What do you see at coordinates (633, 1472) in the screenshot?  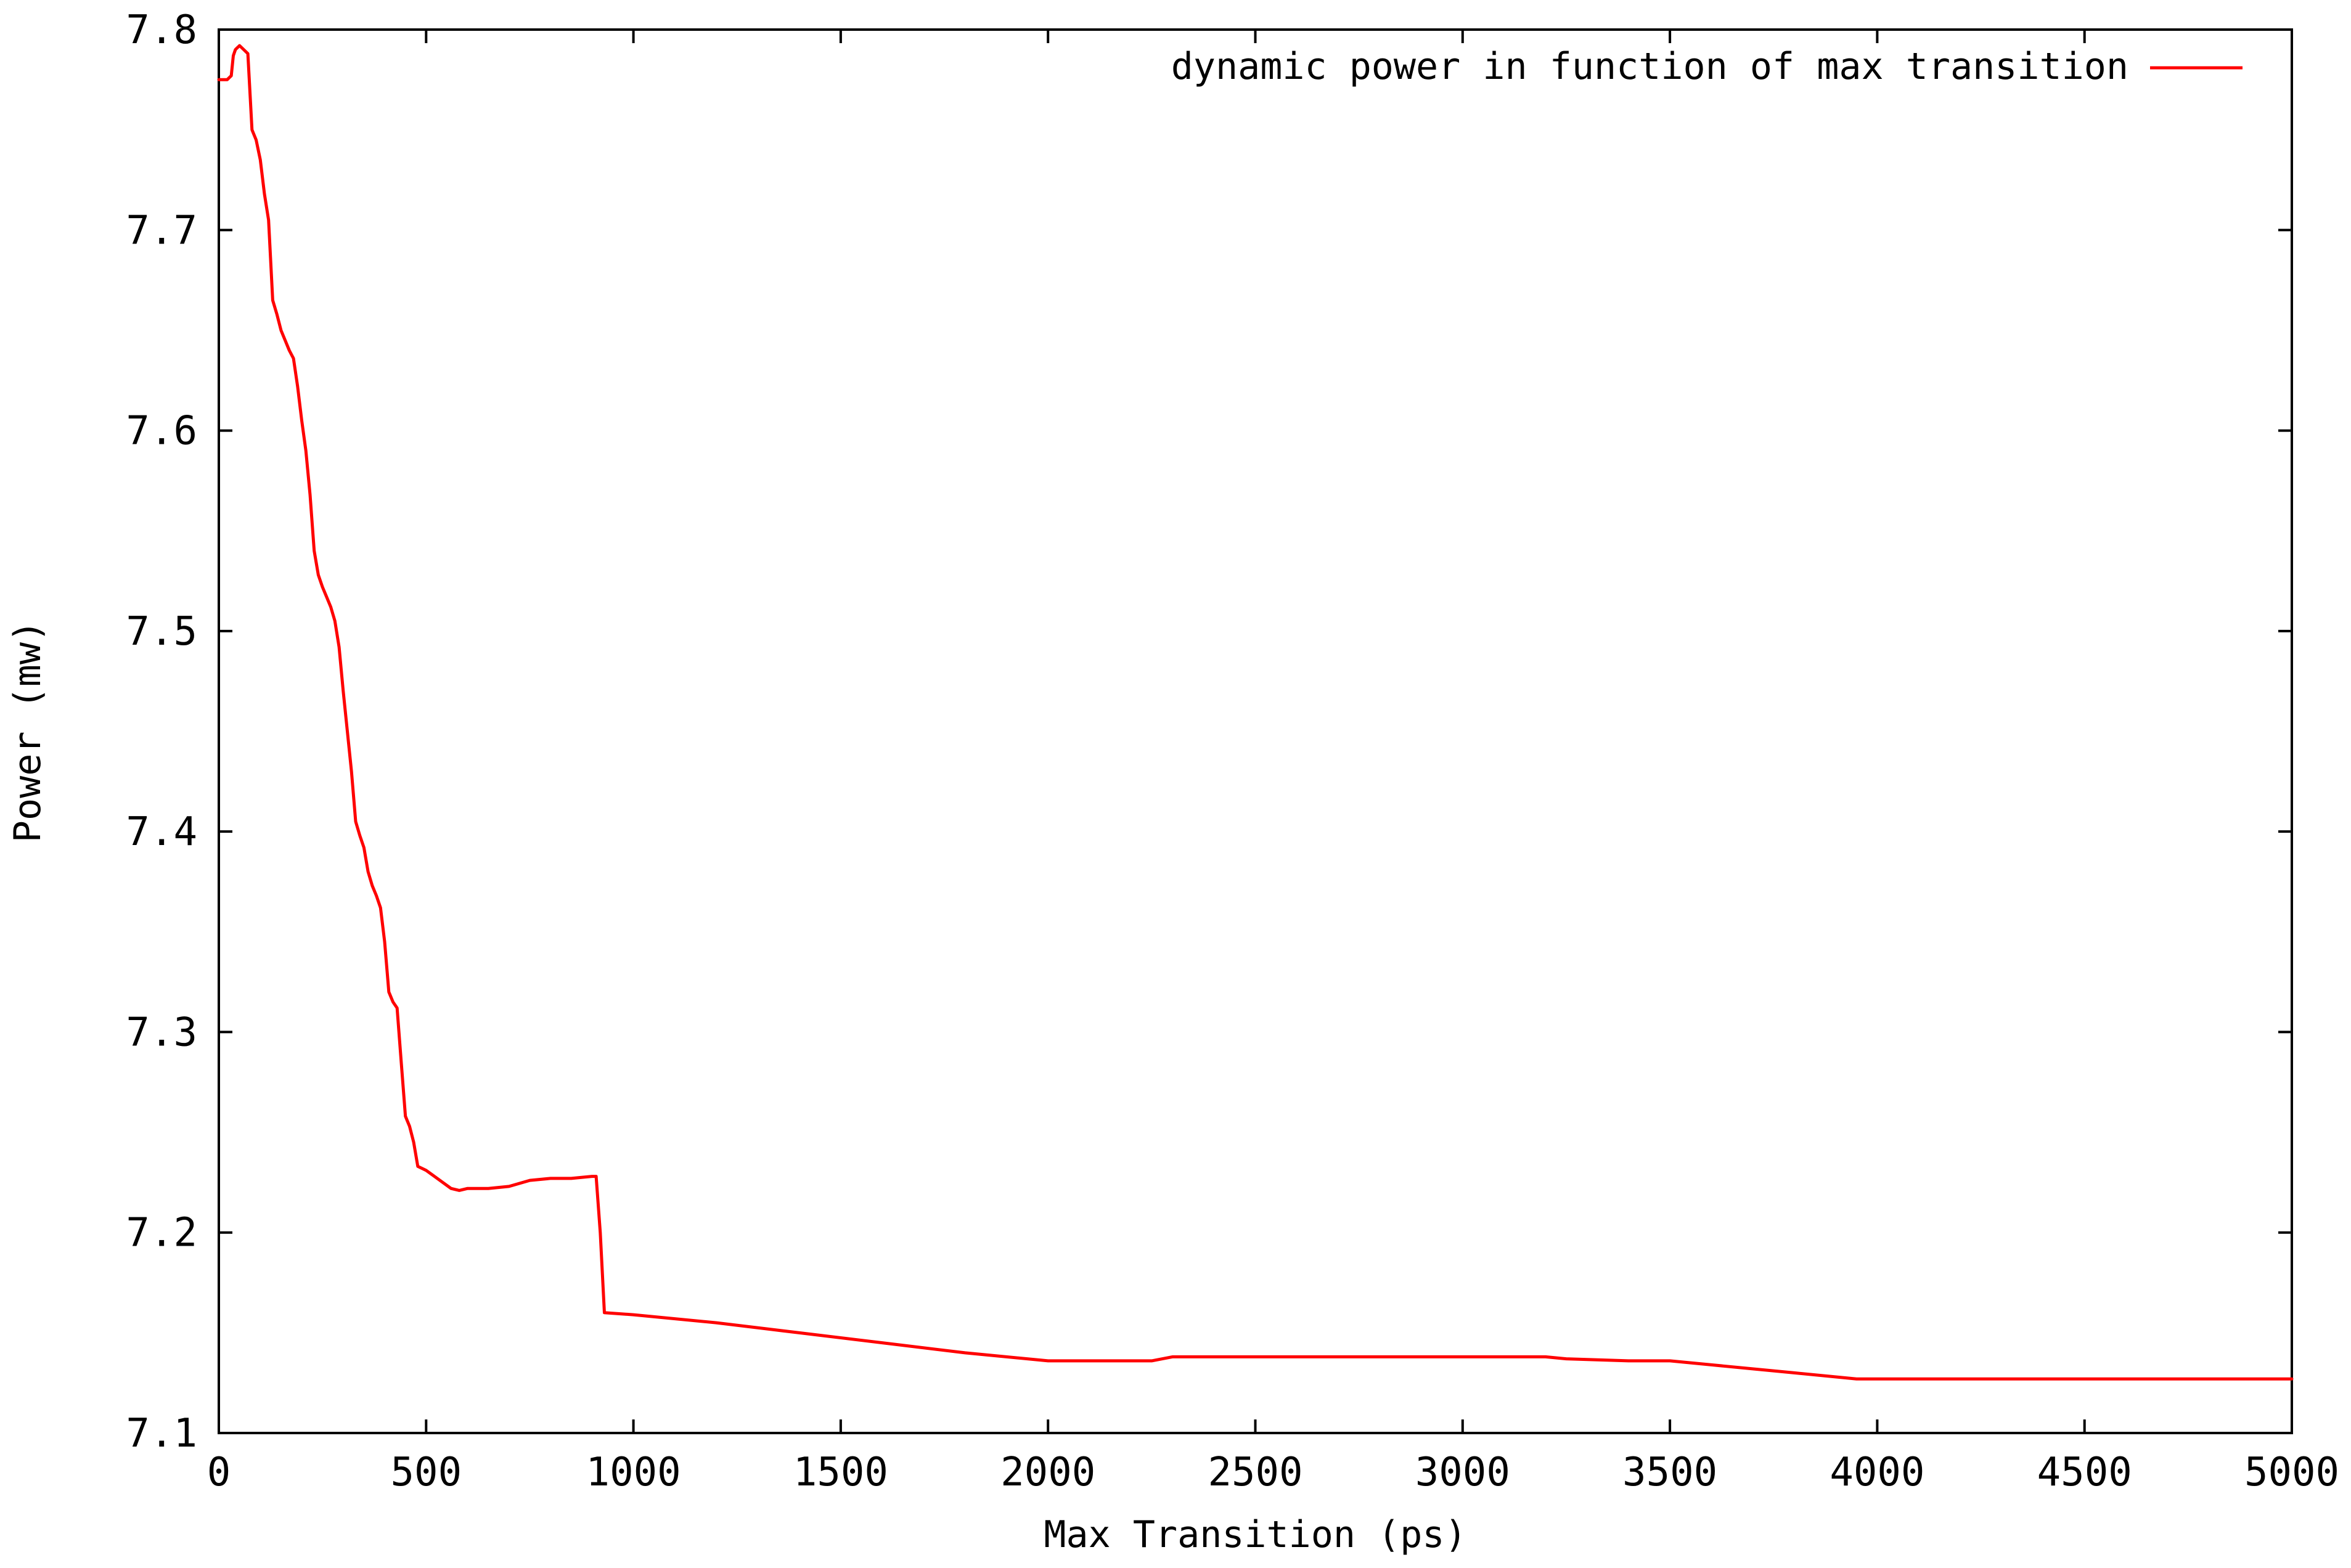 I see `x-tick-label: 1000` at bounding box center [633, 1472].